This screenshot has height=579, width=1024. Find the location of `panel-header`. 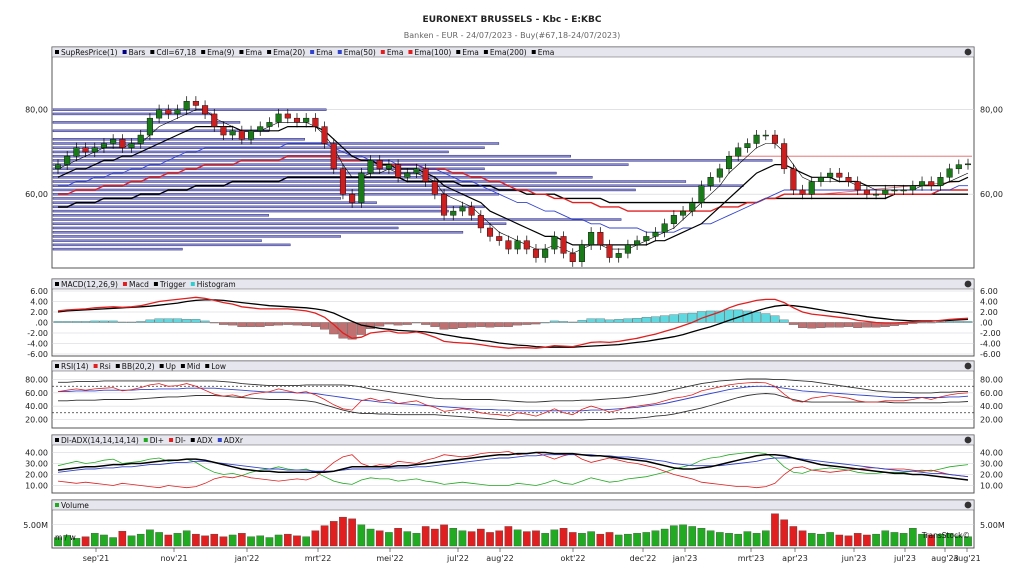

panel-header is located at coordinates (513, 366).